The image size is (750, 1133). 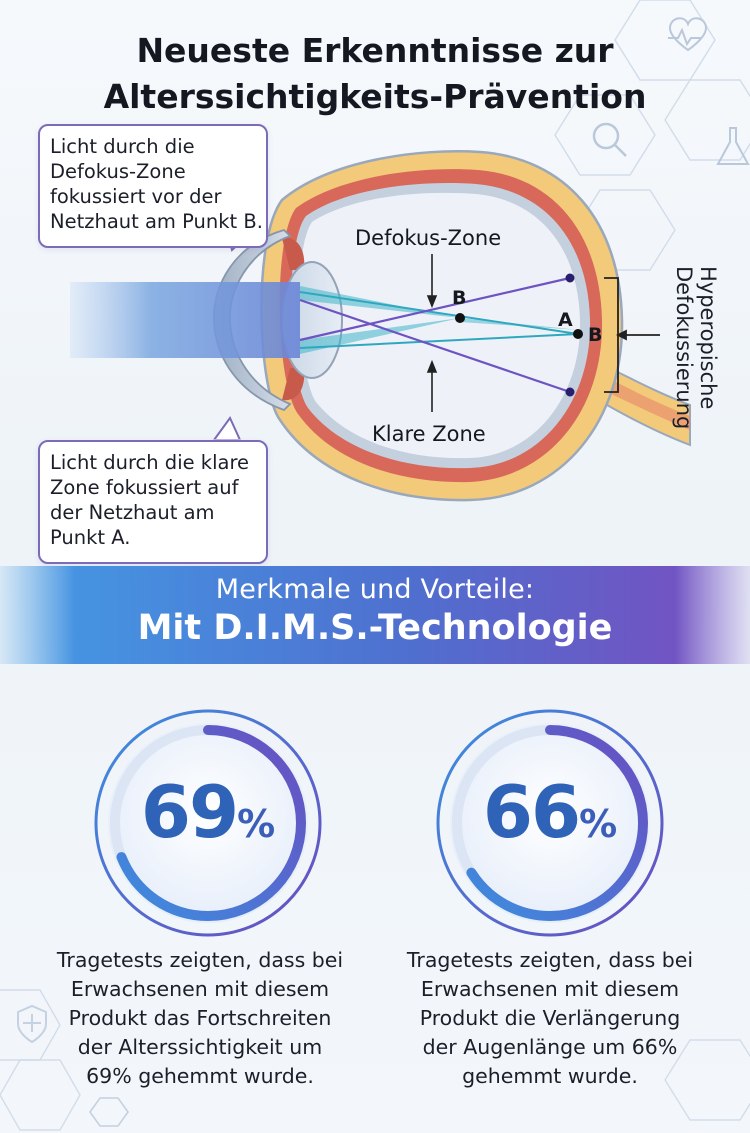 I want to click on point-b-retina-label: B, so click(x=595, y=335).